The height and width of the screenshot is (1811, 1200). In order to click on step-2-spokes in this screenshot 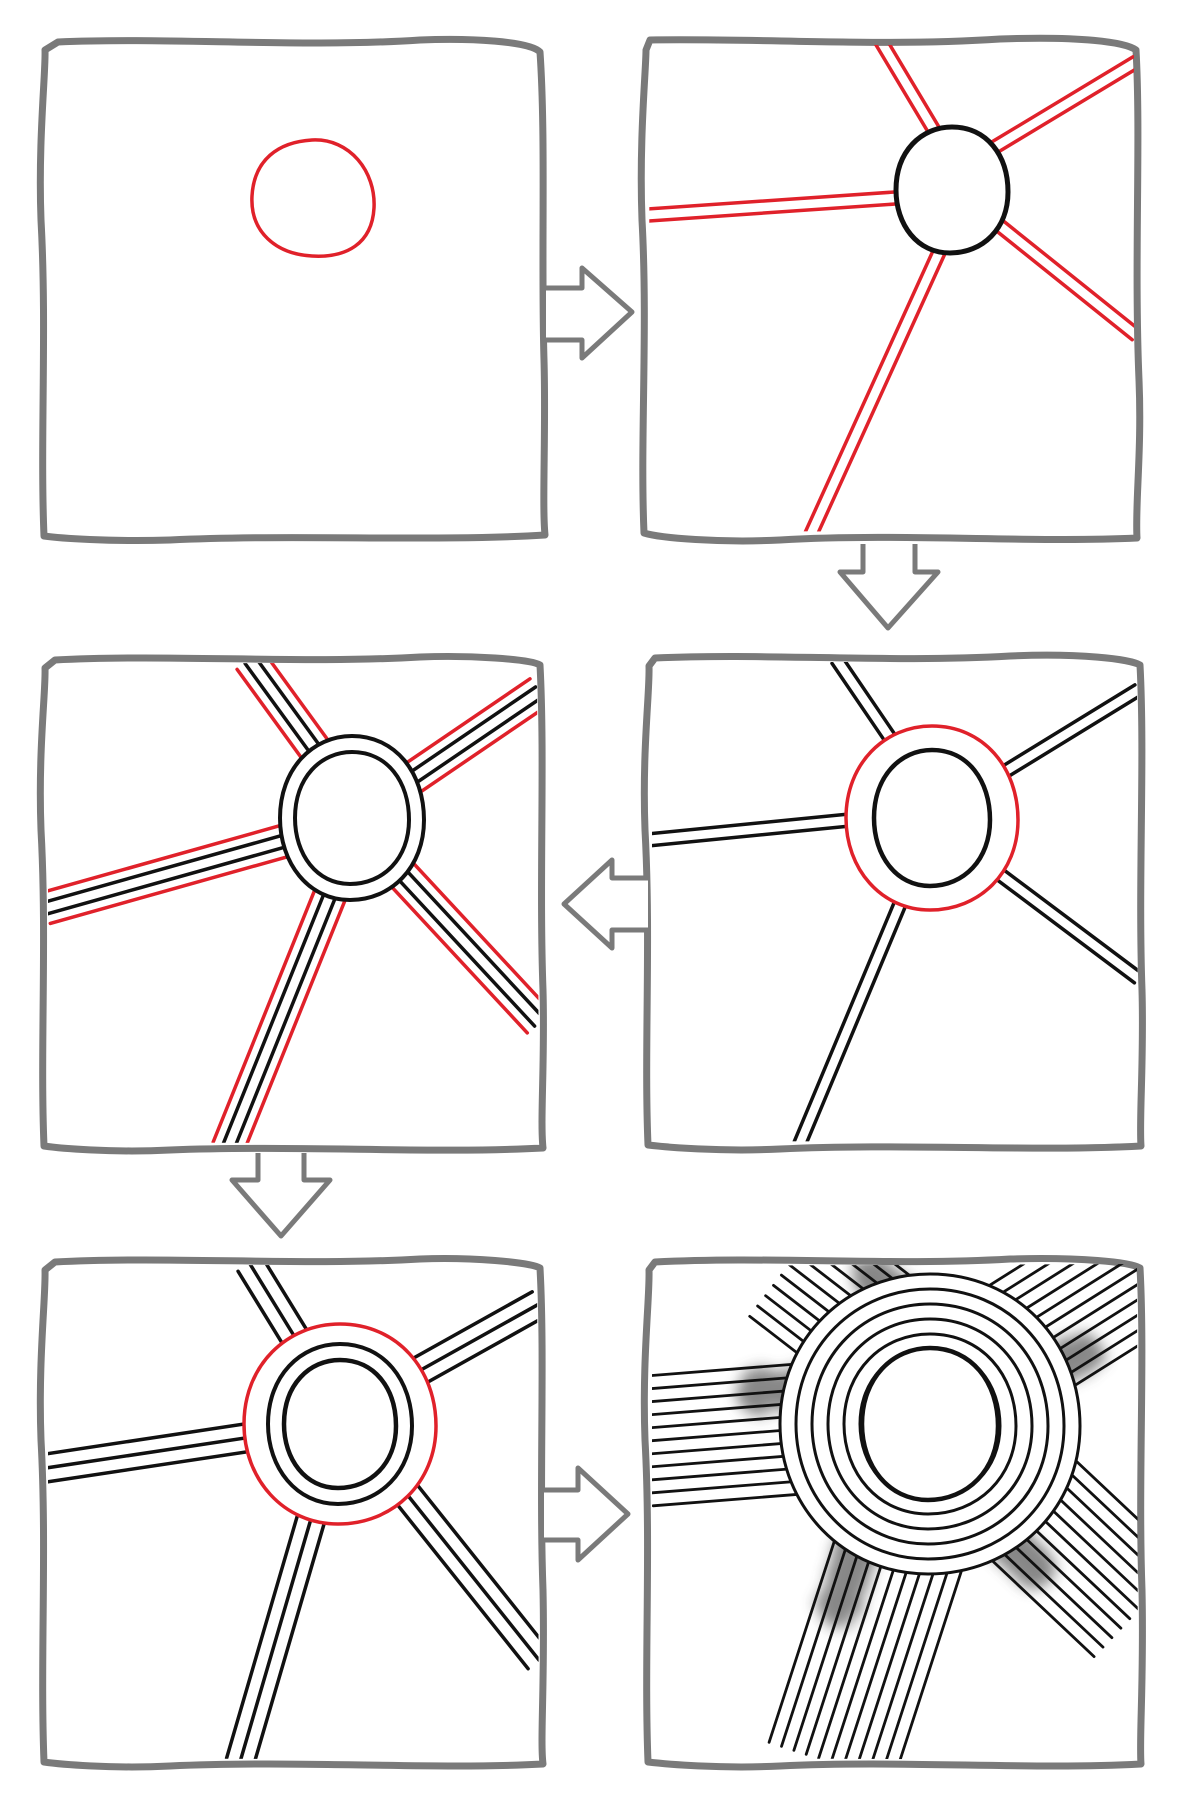, I will do `click(891, 289)`.